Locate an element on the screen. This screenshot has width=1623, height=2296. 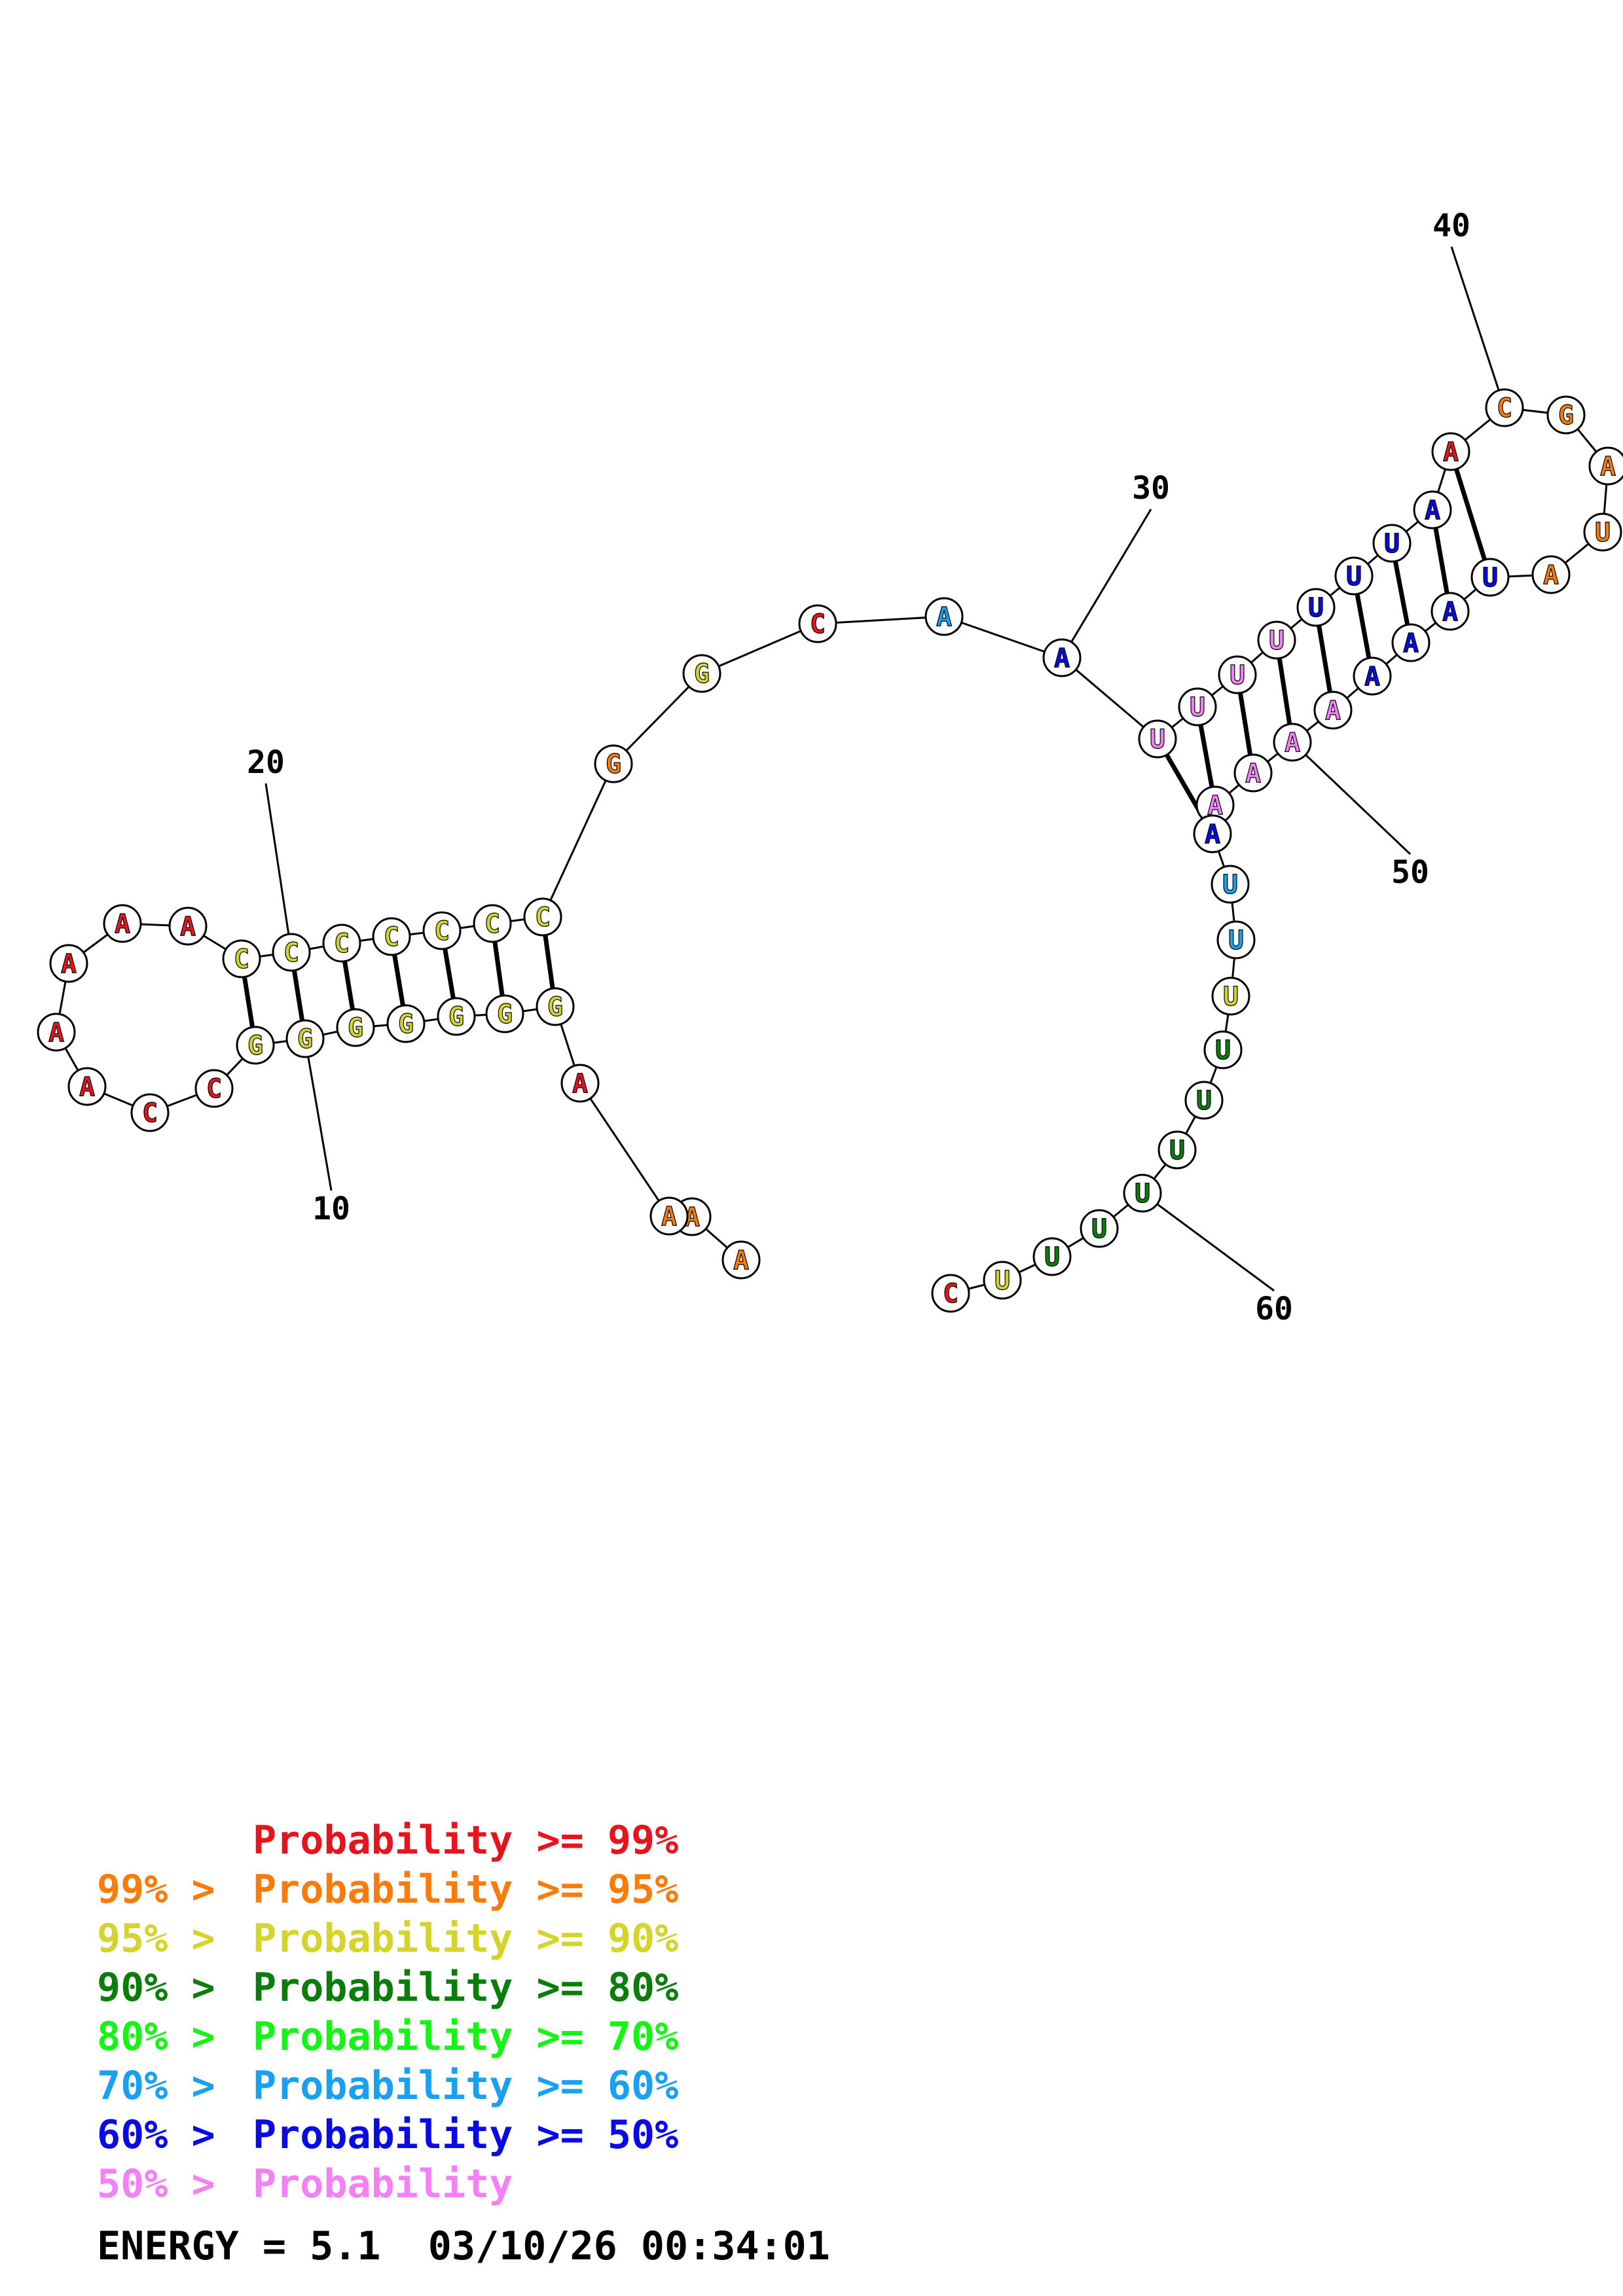
legend-prefix: 95% > is located at coordinates (156, 1939).